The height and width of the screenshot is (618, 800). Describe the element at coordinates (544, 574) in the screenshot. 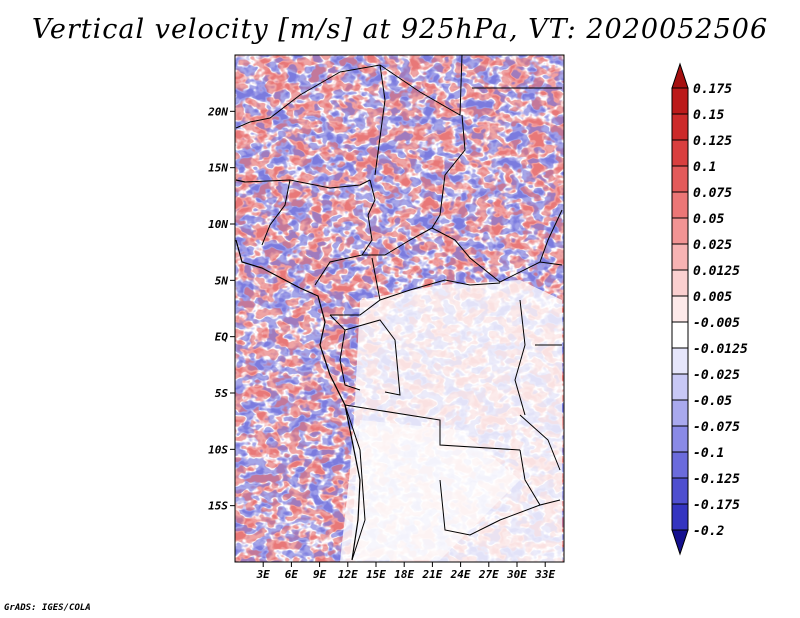

I see `lon-tick-label: 33E` at that location.